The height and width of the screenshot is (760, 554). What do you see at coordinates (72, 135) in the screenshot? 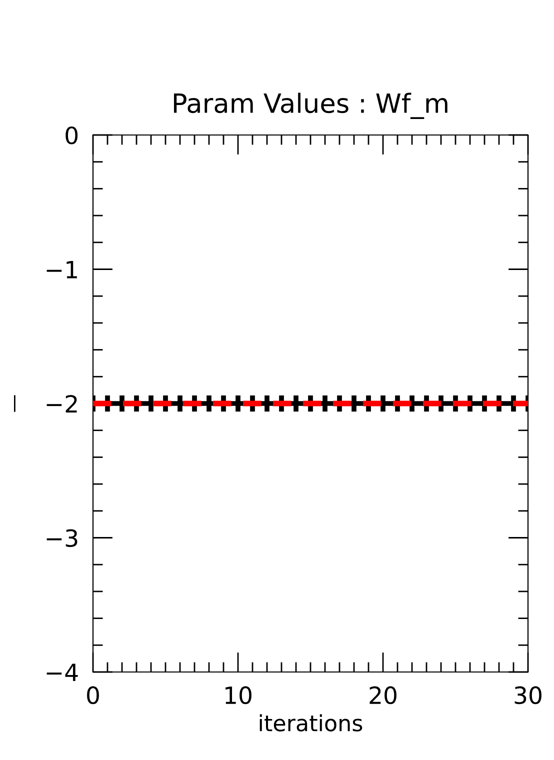
I see `y-tick-label: 0` at bounding box center [72, 135].